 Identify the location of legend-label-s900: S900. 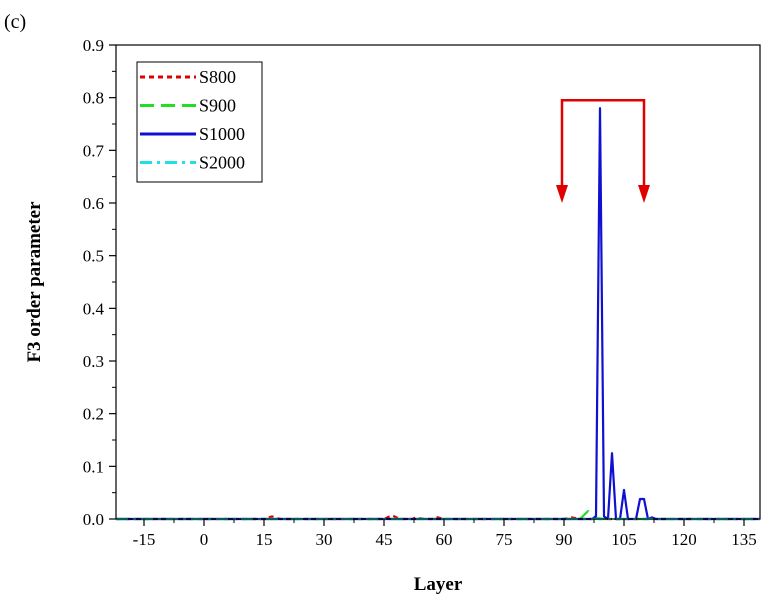
(217, 106).